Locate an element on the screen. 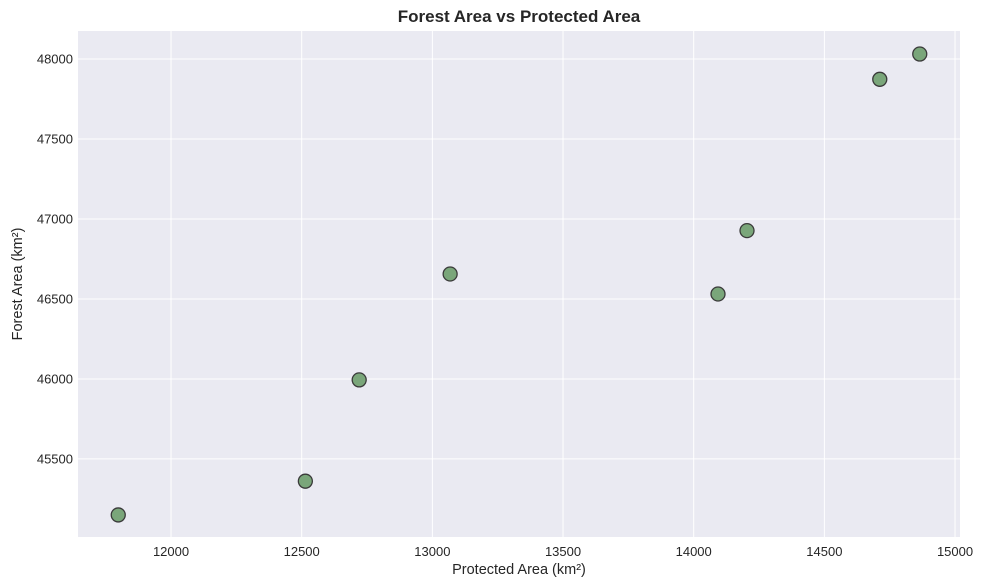 This screenshot has width=986, height=587. x-axis-label: Protected Area (km²) is located at coordinates (519, 570).